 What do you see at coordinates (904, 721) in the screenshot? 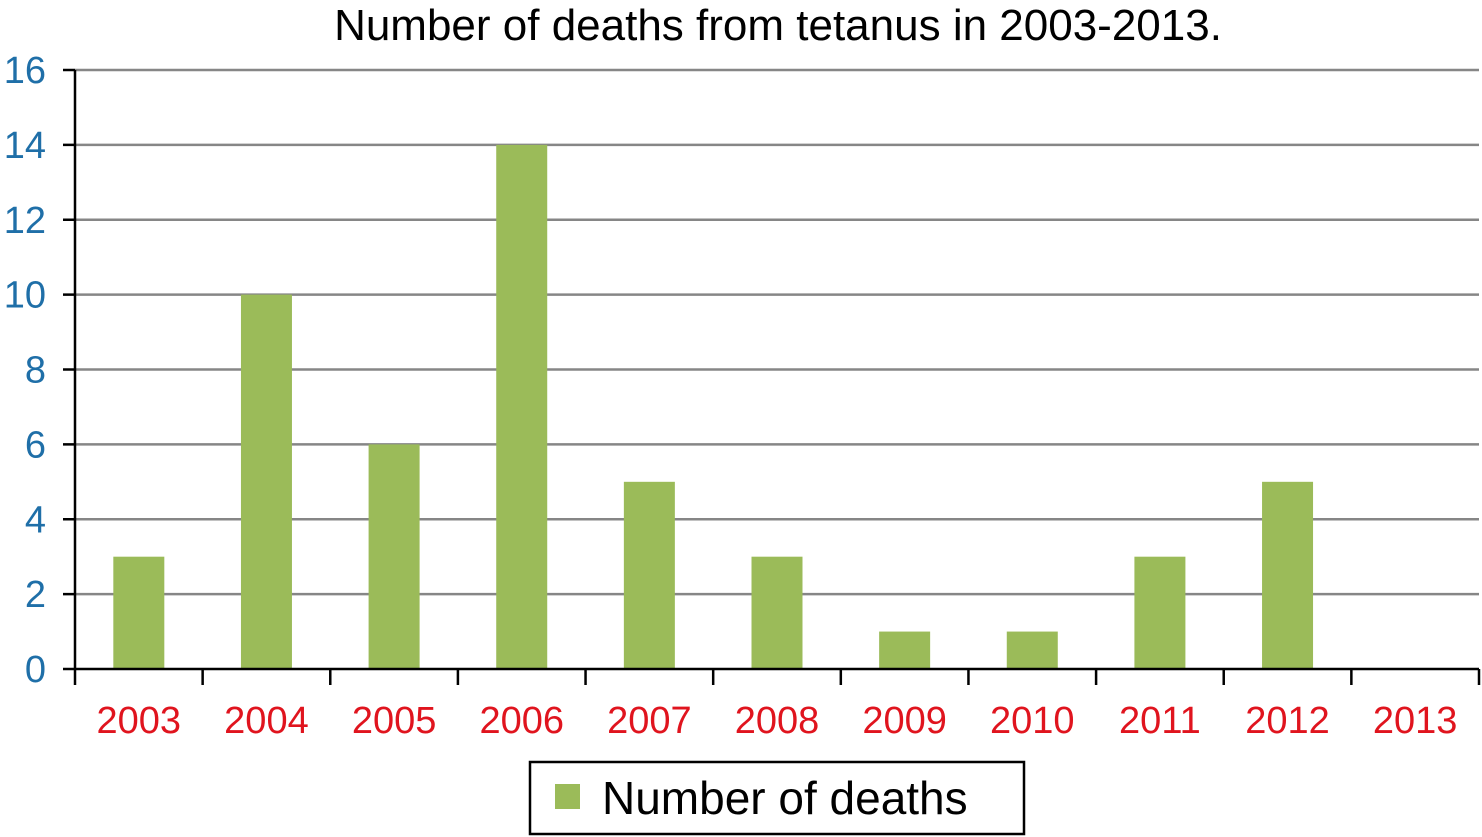
I see `x-tick-label: 2009` at bounding box center [904, 721].